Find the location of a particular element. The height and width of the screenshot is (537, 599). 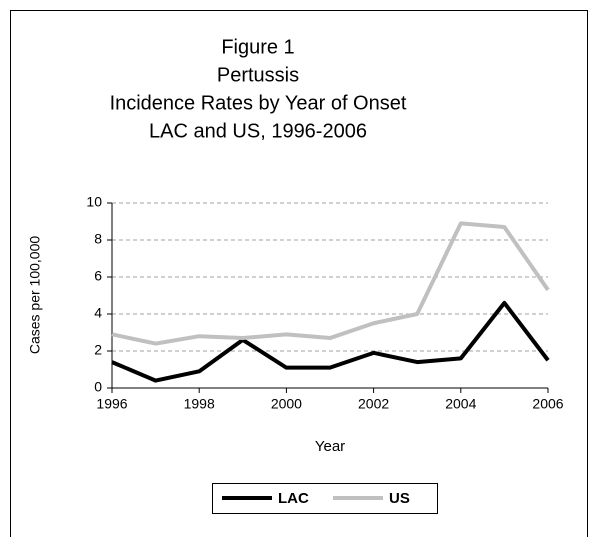

x-tick-label: 2004 is located at coordinates (460, 404).